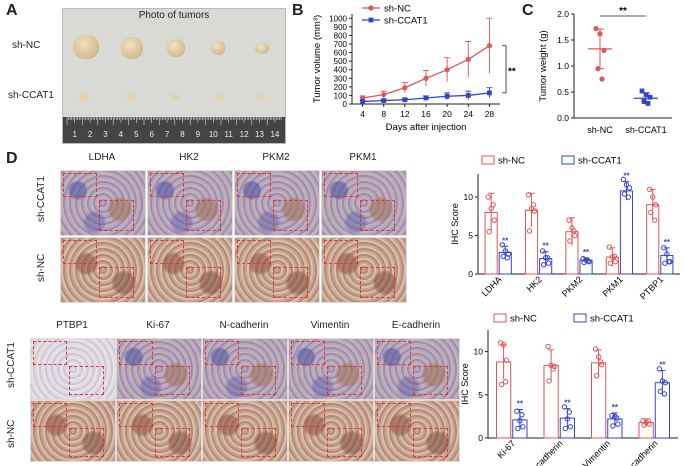  What do you see at coordinates (479, 352) in the screenshot?
I see `y-tick-label: 10` at bounding box center [479, 352].